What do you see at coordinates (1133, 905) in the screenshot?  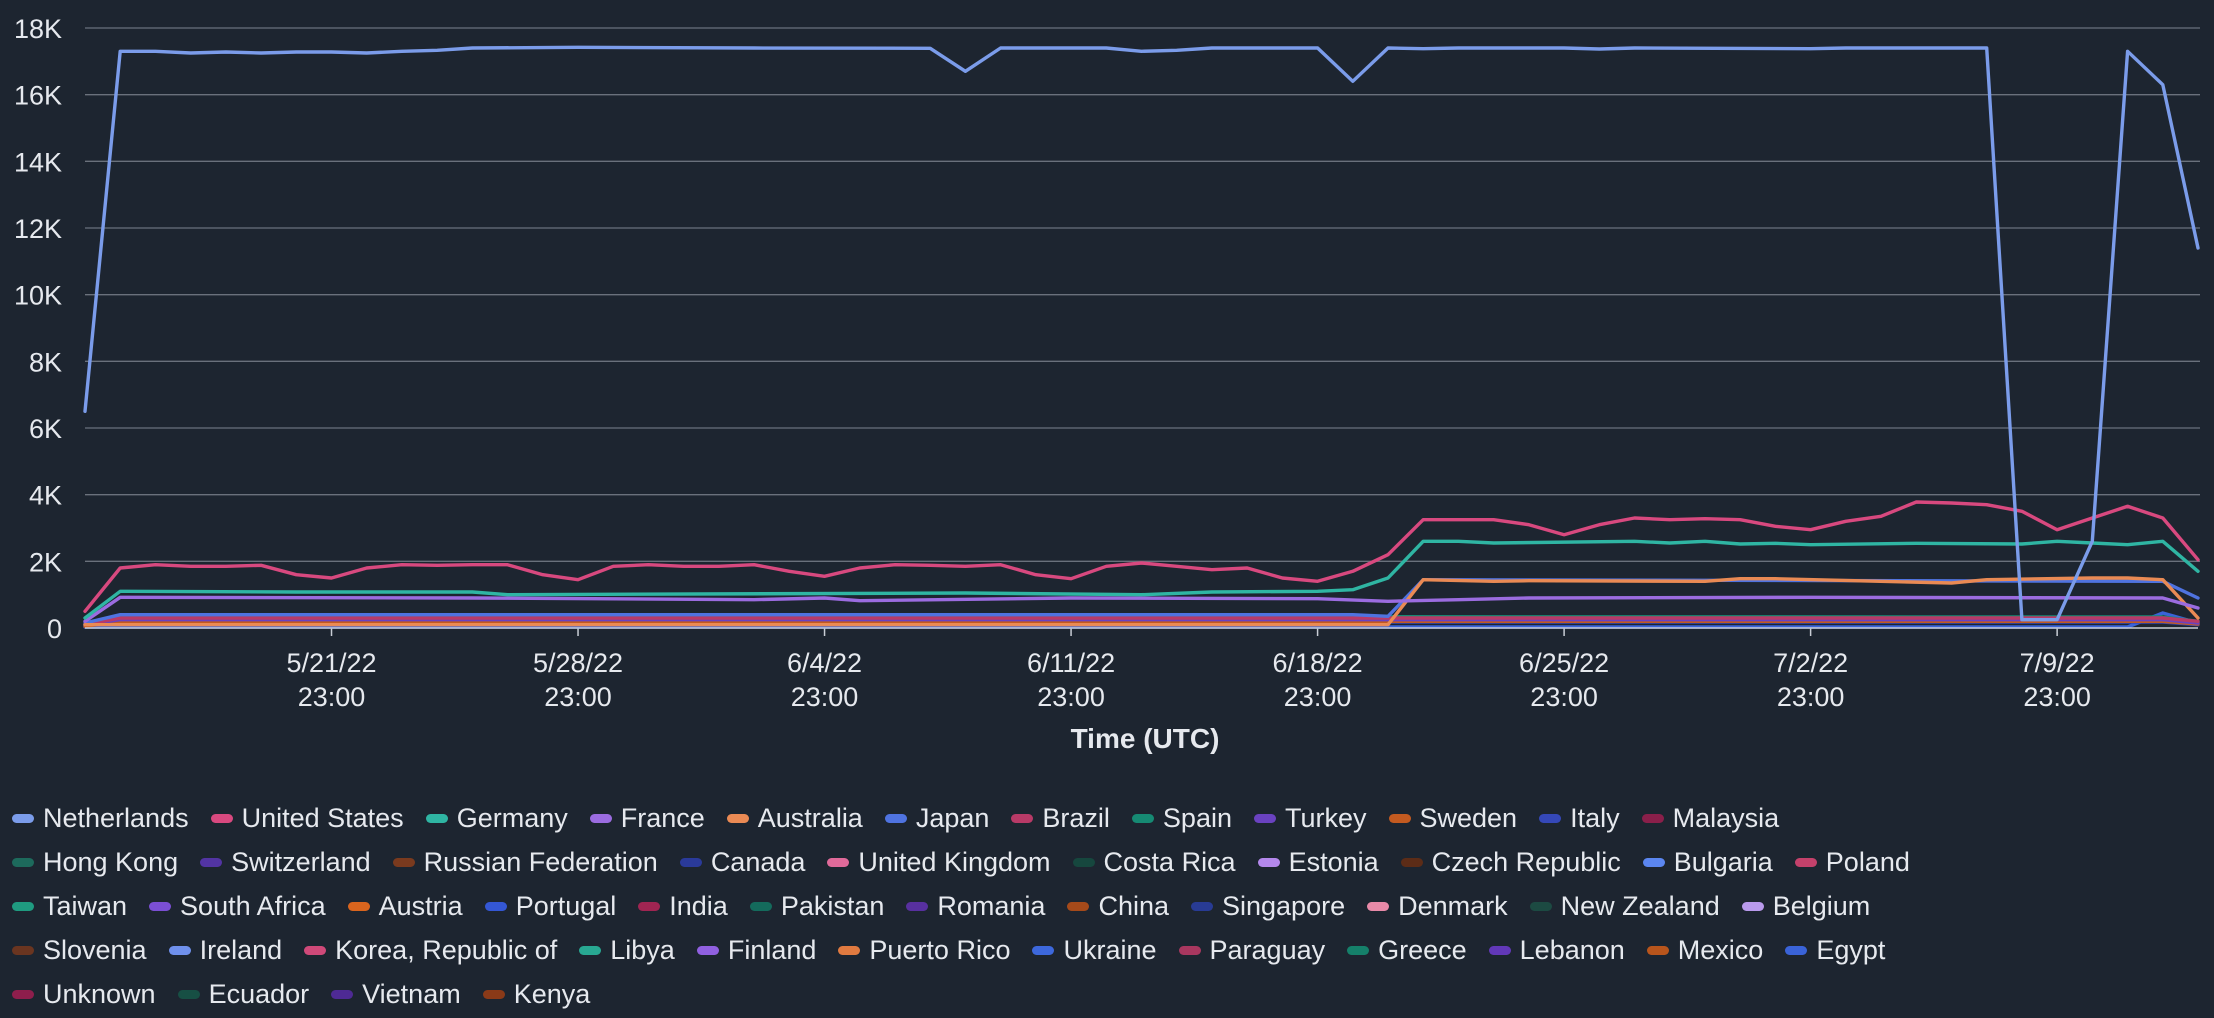 I see `legend-label: China` at bounding box center [1133, 905].